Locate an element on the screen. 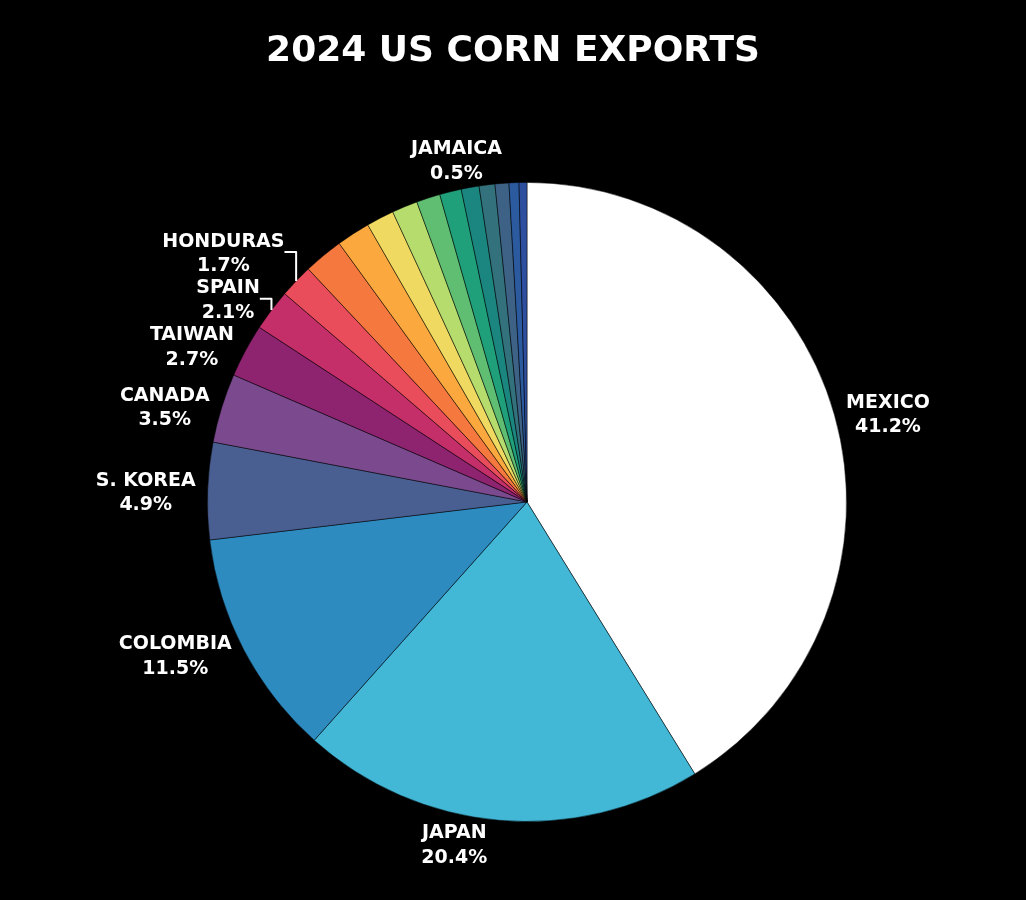 The height and width of the screenshot is (900, 1026). slice-label: HONDURAS is located at coordinates (223, 239).